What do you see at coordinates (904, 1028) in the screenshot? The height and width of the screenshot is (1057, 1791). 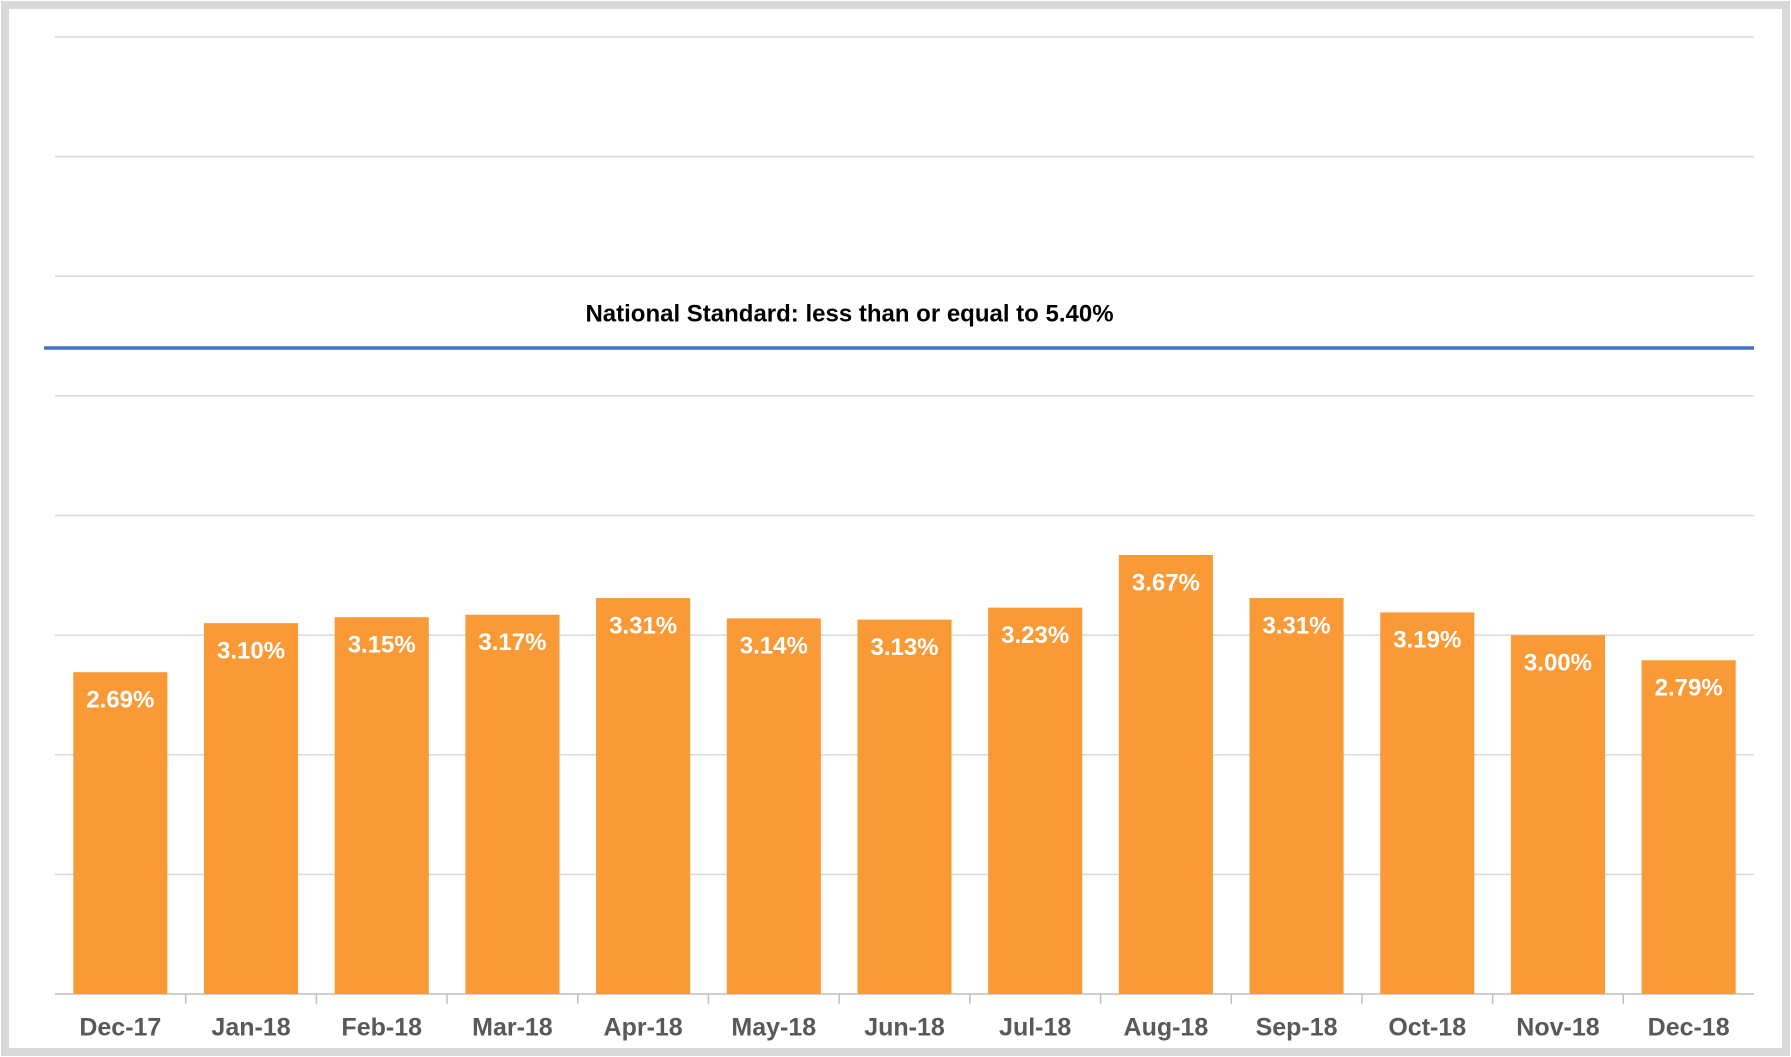 I see `x-tick-label: Jun-18` at bounding box center [904, 1028].